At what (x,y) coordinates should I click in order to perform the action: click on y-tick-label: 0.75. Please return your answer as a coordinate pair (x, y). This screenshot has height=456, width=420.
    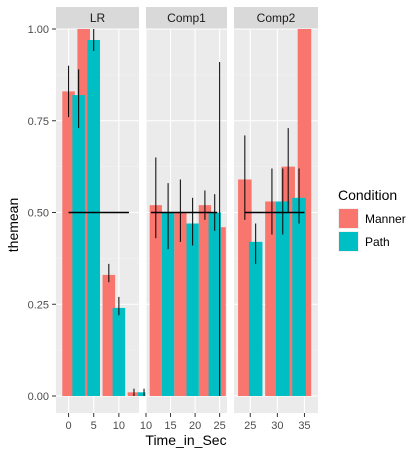
    Looking at the image, I should click on (38, 122).